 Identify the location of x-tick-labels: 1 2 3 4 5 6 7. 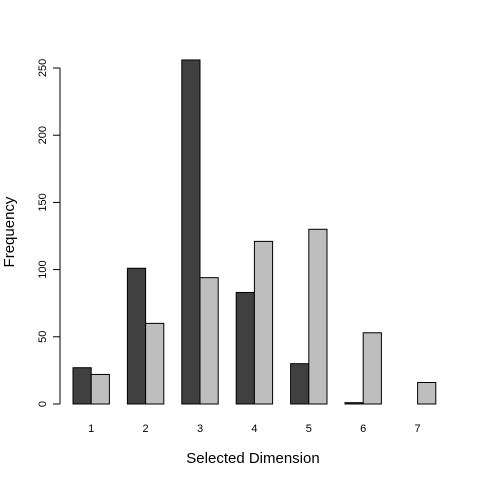
(254, 429).